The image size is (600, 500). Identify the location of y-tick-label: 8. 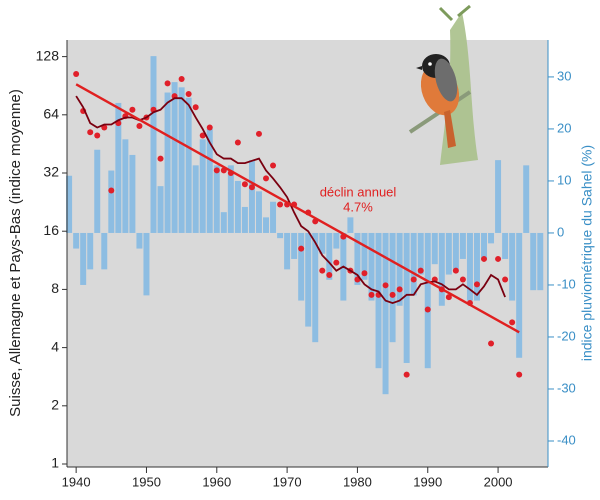
(55, 288).